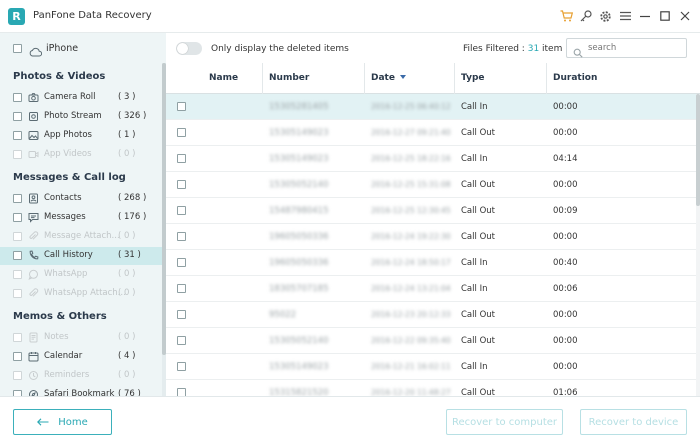 The image size is (700, 446). I want to click on cell-type: Call In, so click(474, 159).